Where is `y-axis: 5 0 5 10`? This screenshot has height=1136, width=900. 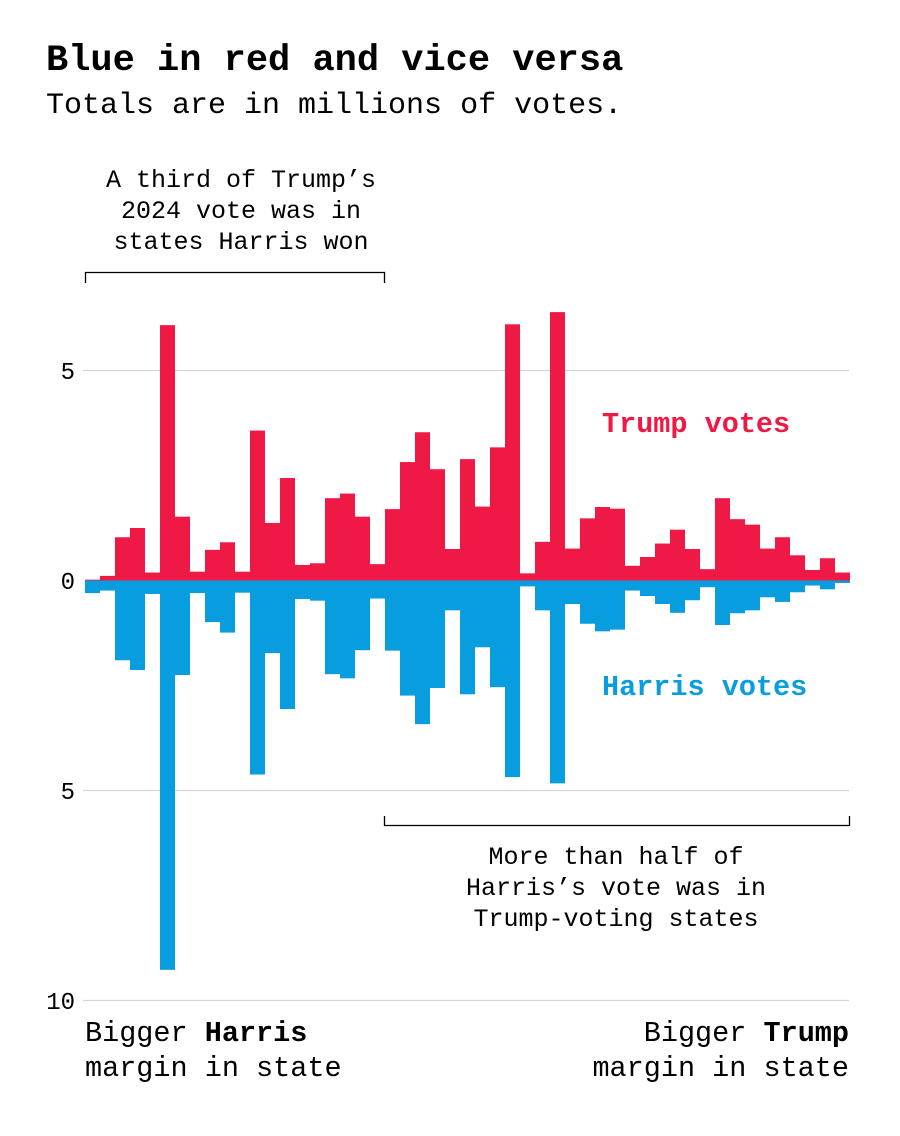
y-axis: 5 0 5 10 is located at coordinates (60, 688).